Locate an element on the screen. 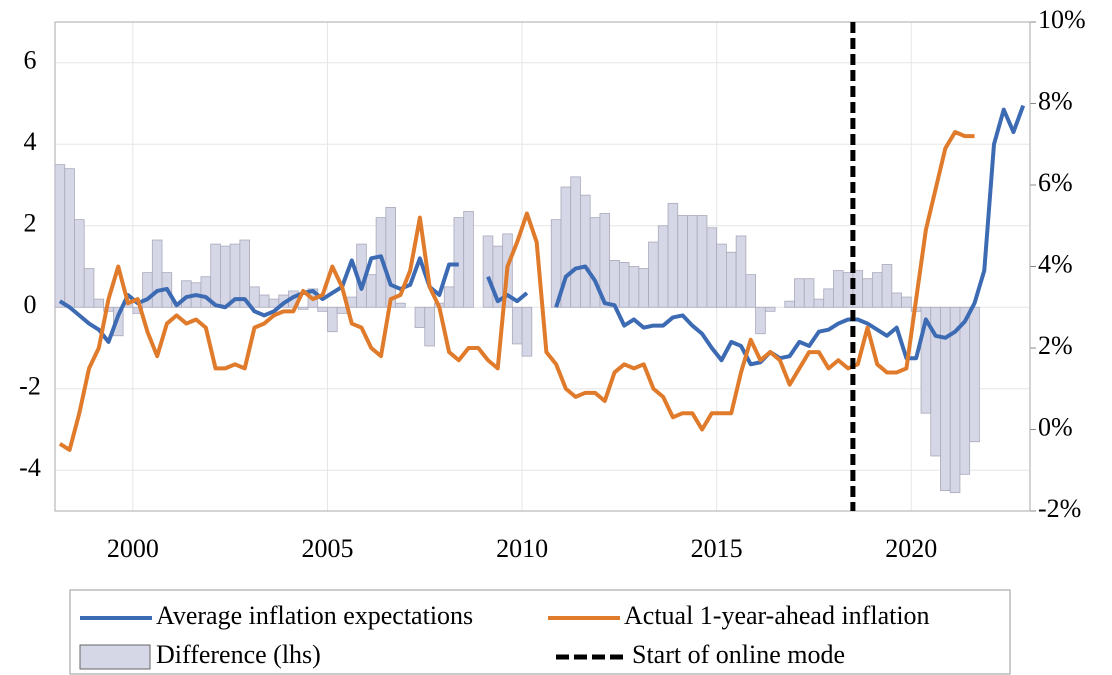  y2-tick-label: 8% is located at coordinates (1055, 100).